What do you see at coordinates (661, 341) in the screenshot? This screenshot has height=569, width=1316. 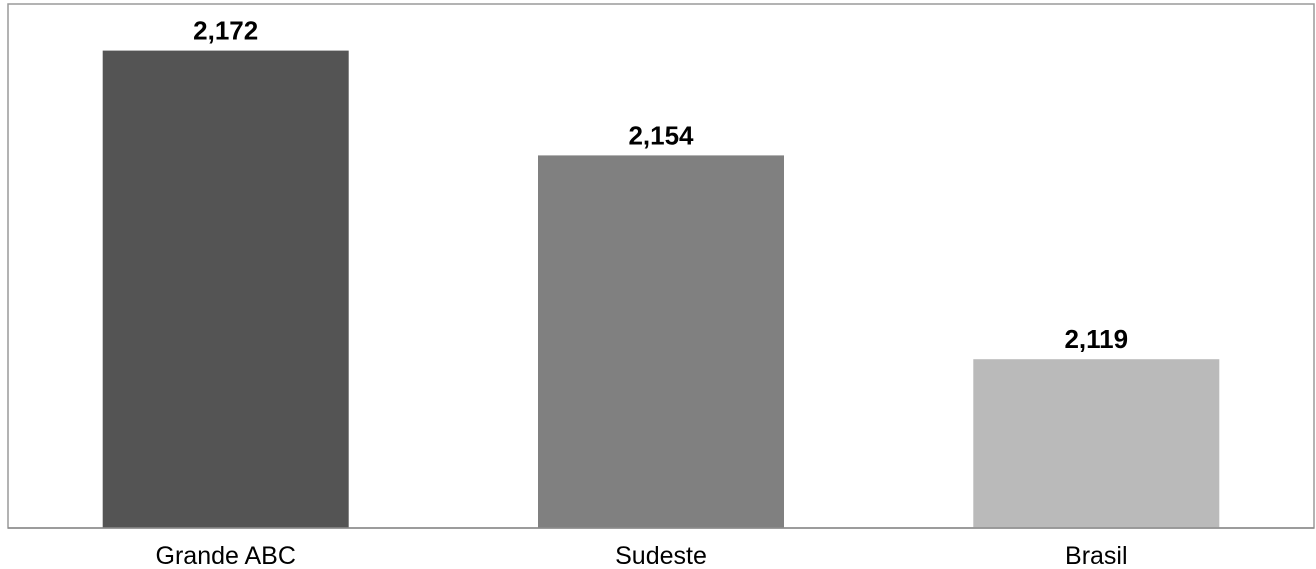 I see `bar-sudeste` at bounding box center [661, 341].